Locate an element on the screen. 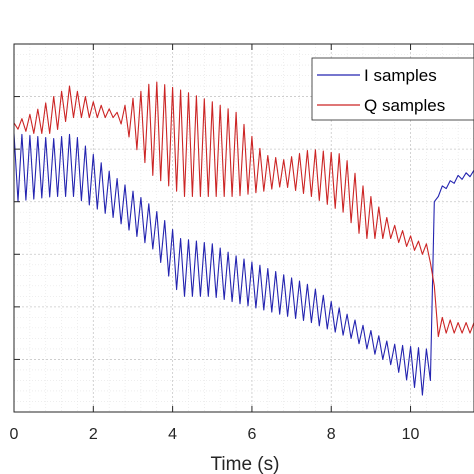  legend-label-q-samples: Q samples is located at coordinates (404, 105).